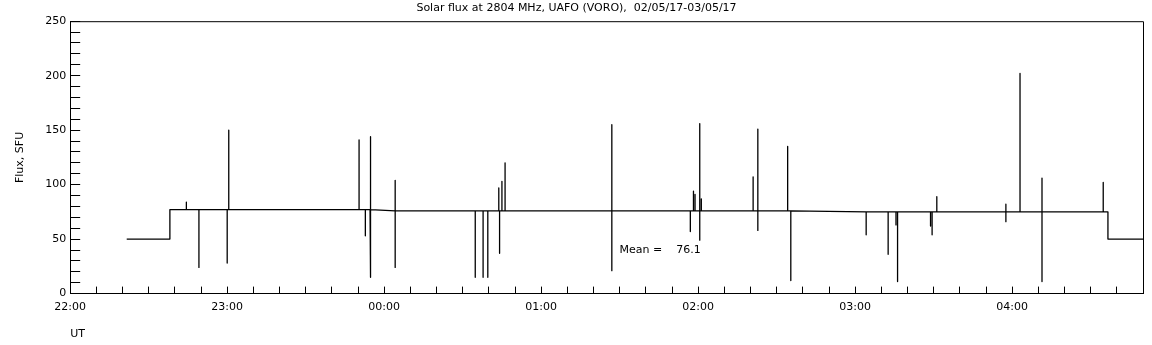 Image resolution: width=1152 pixels, height=345 pixels. I want to click on x-tick-label: 22:00, so click(70, 307).